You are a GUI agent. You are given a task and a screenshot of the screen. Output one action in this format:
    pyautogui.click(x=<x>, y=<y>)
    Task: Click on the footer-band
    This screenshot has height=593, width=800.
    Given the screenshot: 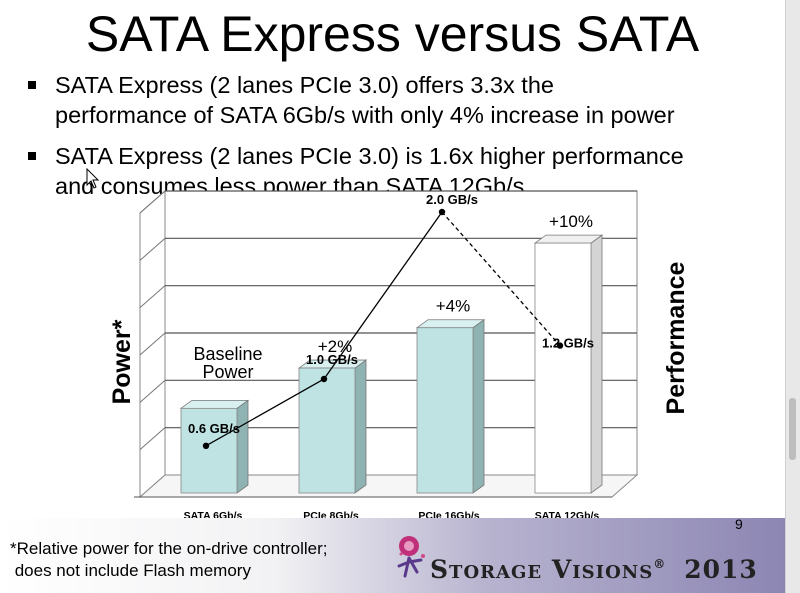 What is the action you would take?
    pyautogui.click(x=392, y=555)
    